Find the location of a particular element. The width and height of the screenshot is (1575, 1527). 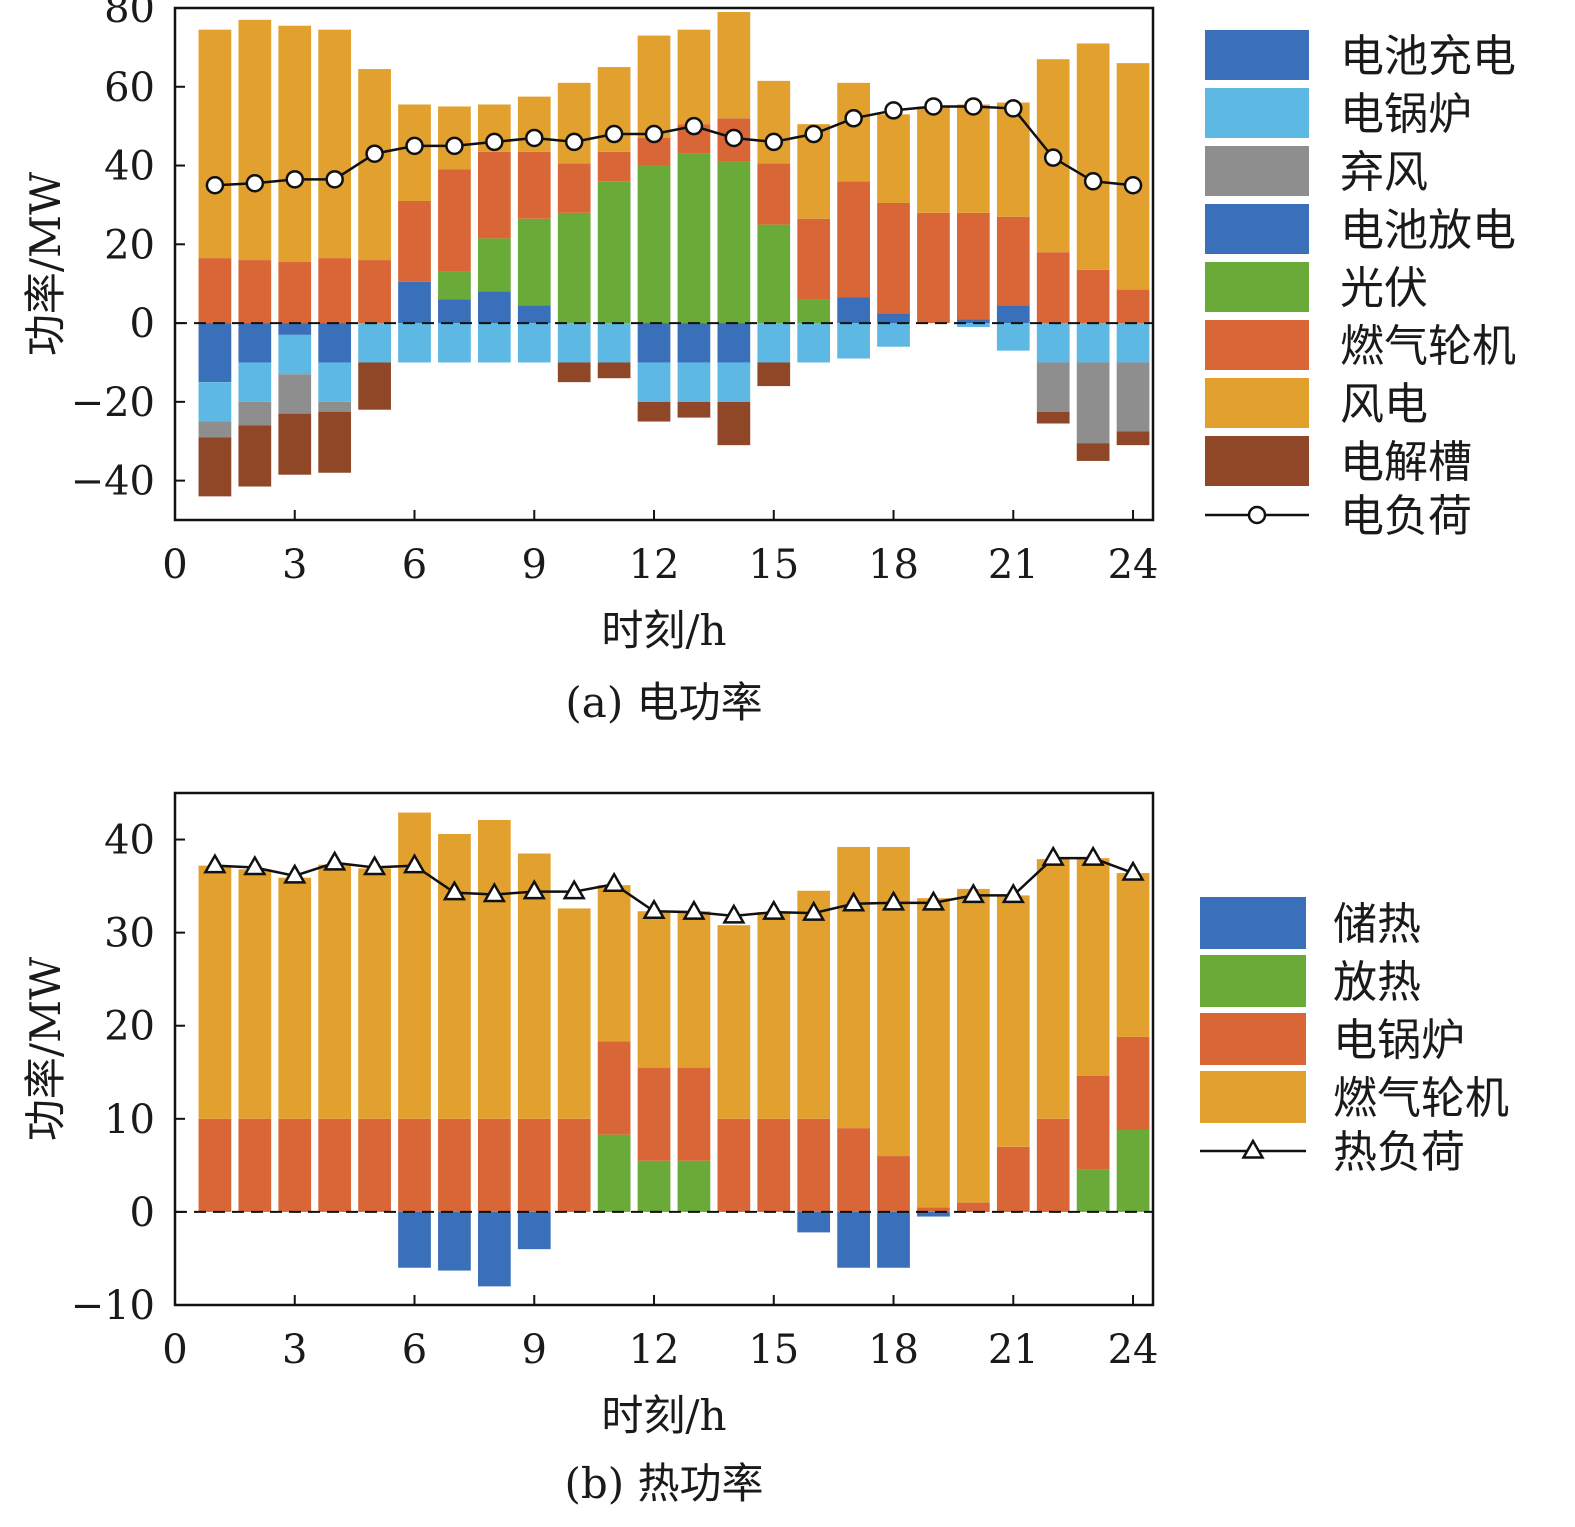

legend-label: 电负荷 is located at coordinates (1406, 516).